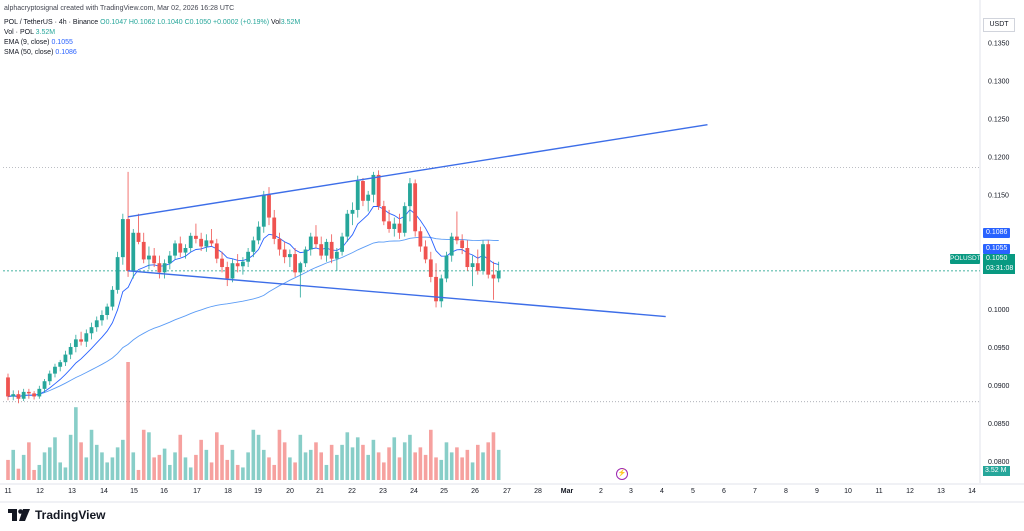 The height and width of the screenshot is (531, 1024). What do you see at coordinates (29, 32) in the screenshot?
I see `volume-indicator-legend: Vol · POL 3.52M` at bounding box center [29, 32].